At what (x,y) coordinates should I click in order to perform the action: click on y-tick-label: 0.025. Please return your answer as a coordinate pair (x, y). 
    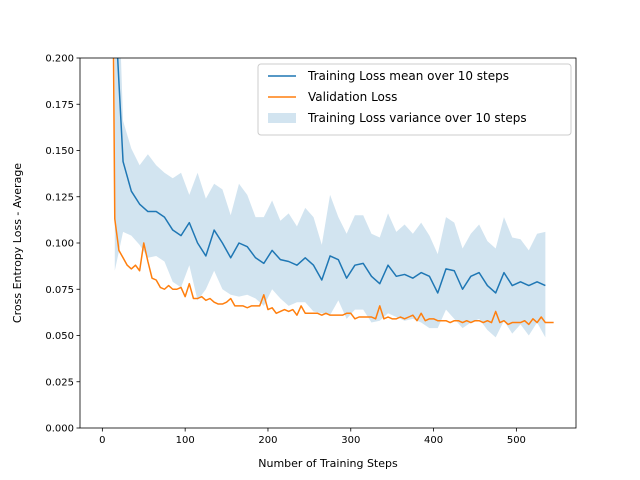
    Looking at the image, I should click on (59, 382).